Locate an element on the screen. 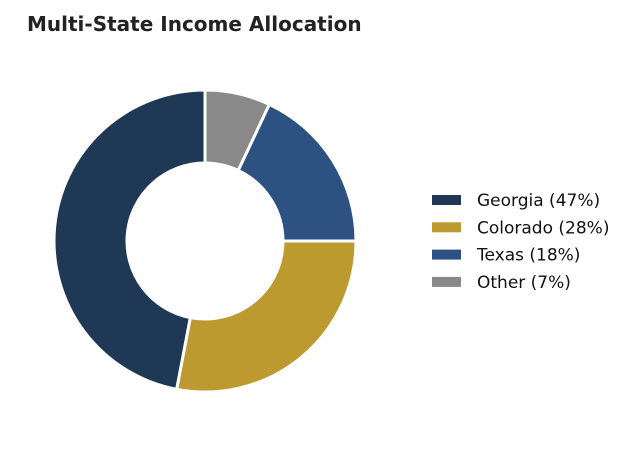 This screenshot has width=630, height=450. slice-other is located at coordinates (237, 130).